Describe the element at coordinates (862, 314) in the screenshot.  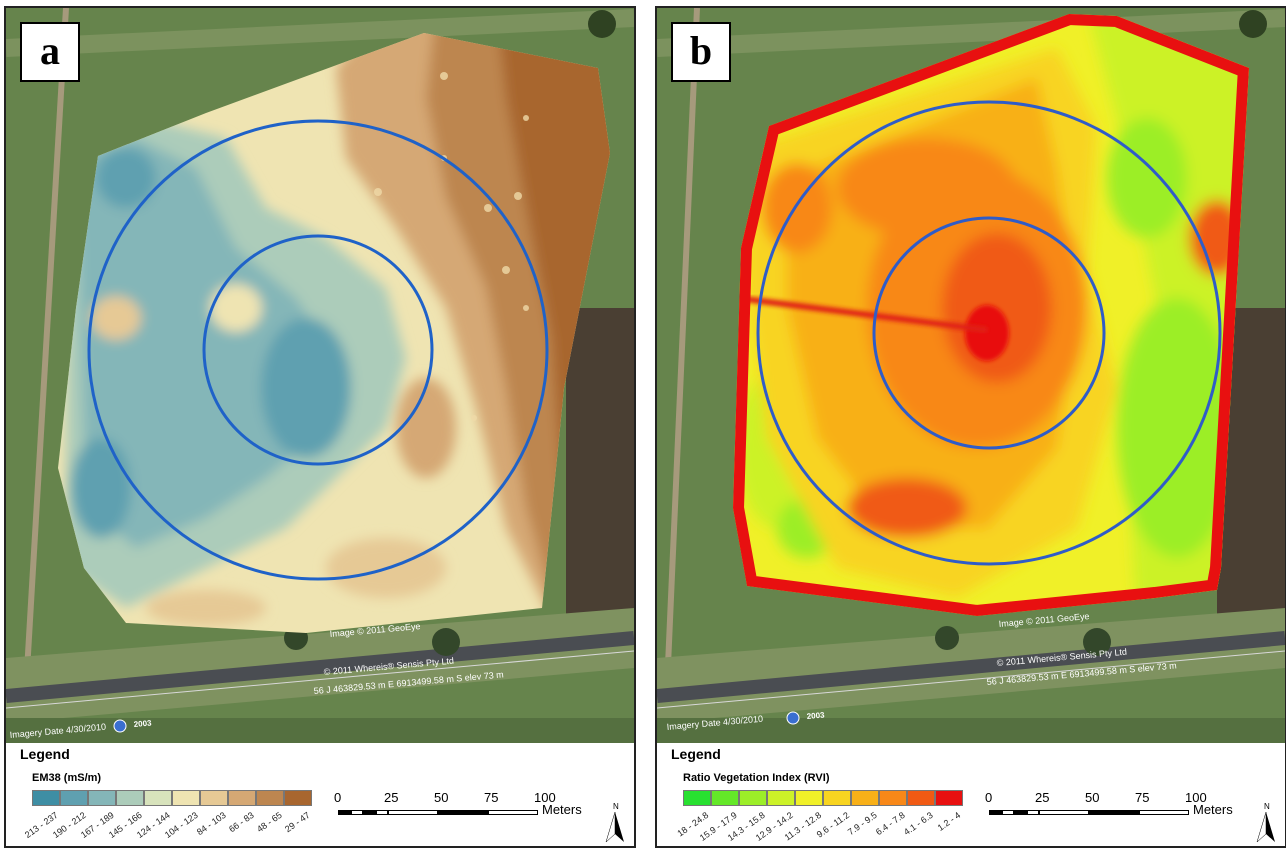
I see `drain-line` at that location.